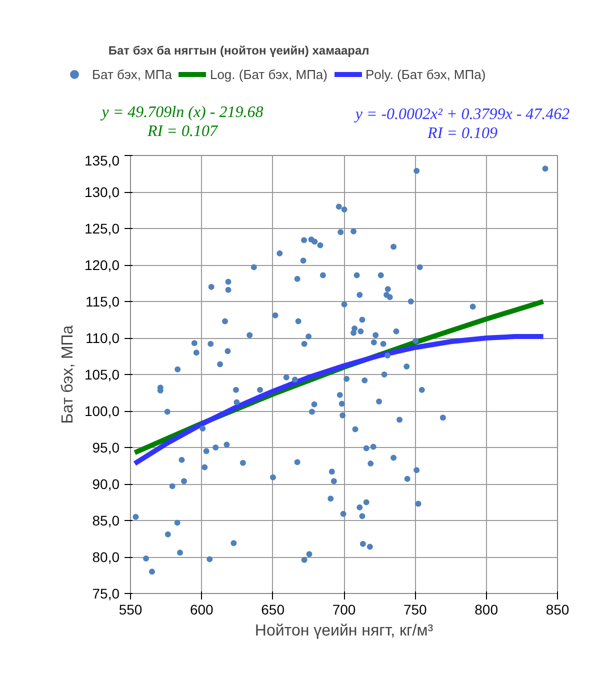 The height and width of the screenshot is (679, 590). What do you see at coordinates (462, 133) in the screenshot?
I see `text: RI = 0.109` at bounding box center [462, 133].